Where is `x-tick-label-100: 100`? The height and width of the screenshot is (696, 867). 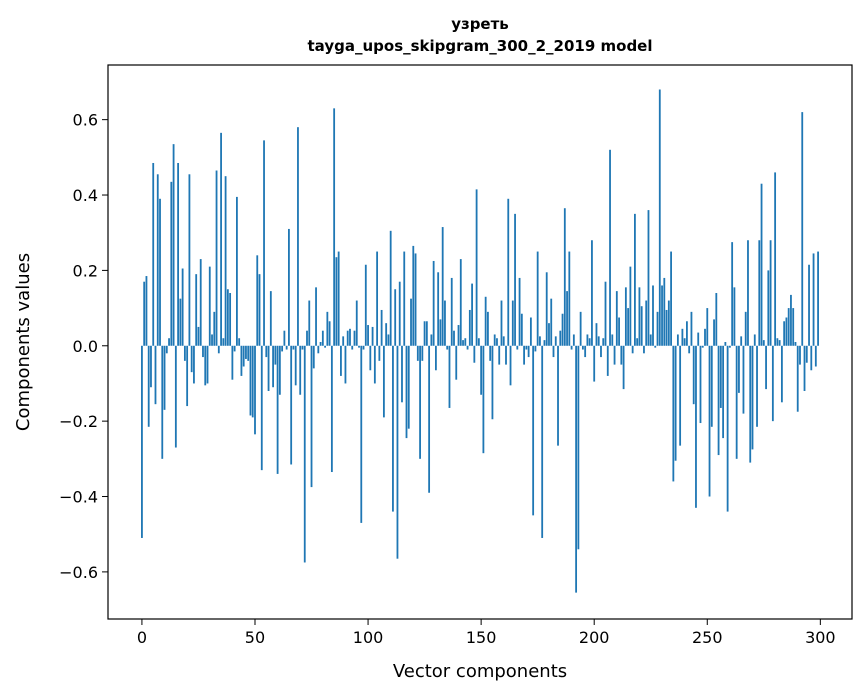 x-tick-label-100: 100 is located at coordinates (368, 637).